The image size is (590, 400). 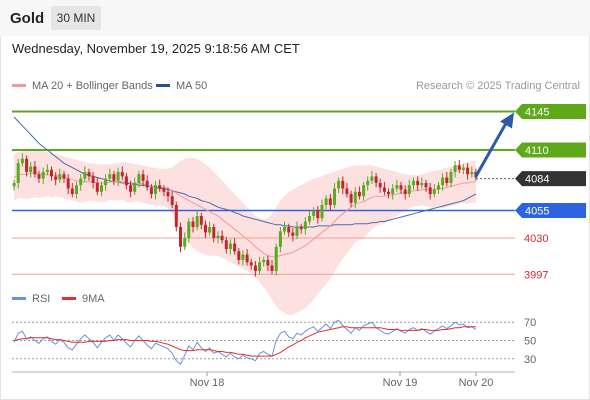 I want to click on rsi-series-9ma, so click(x=244, y=341).